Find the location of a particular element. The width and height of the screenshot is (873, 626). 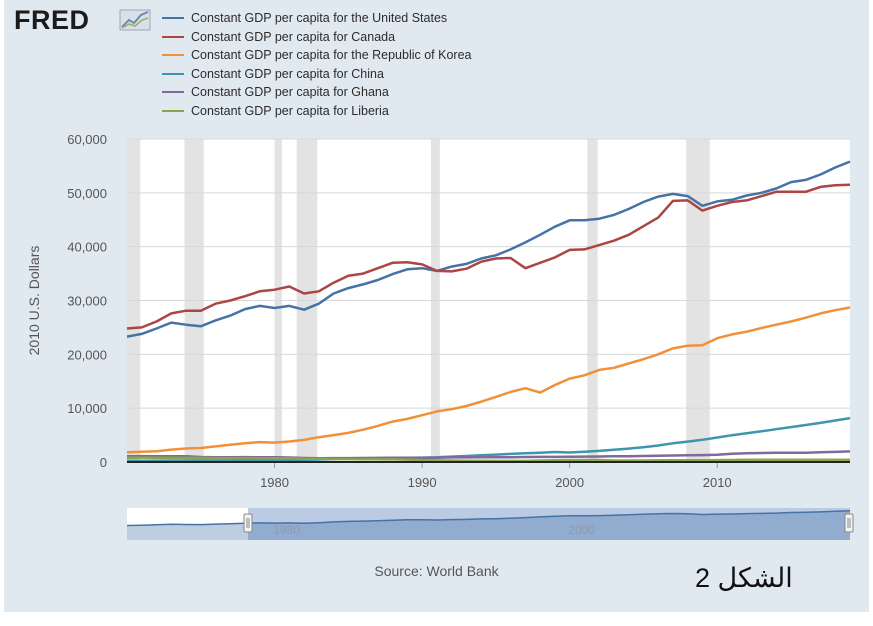

navigator-tick-label: 1980 is located at coordinates (286, 530).